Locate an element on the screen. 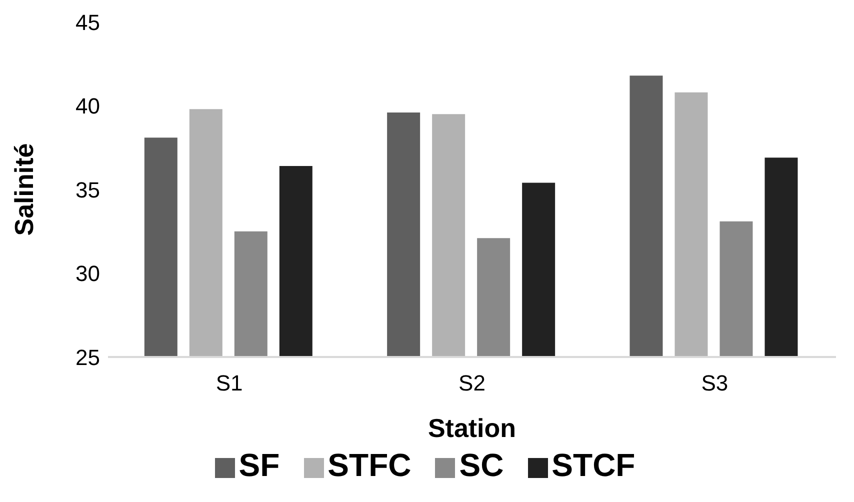 The image size is (854, 502). legend-label: STFC is located at coordinates (370, 465).